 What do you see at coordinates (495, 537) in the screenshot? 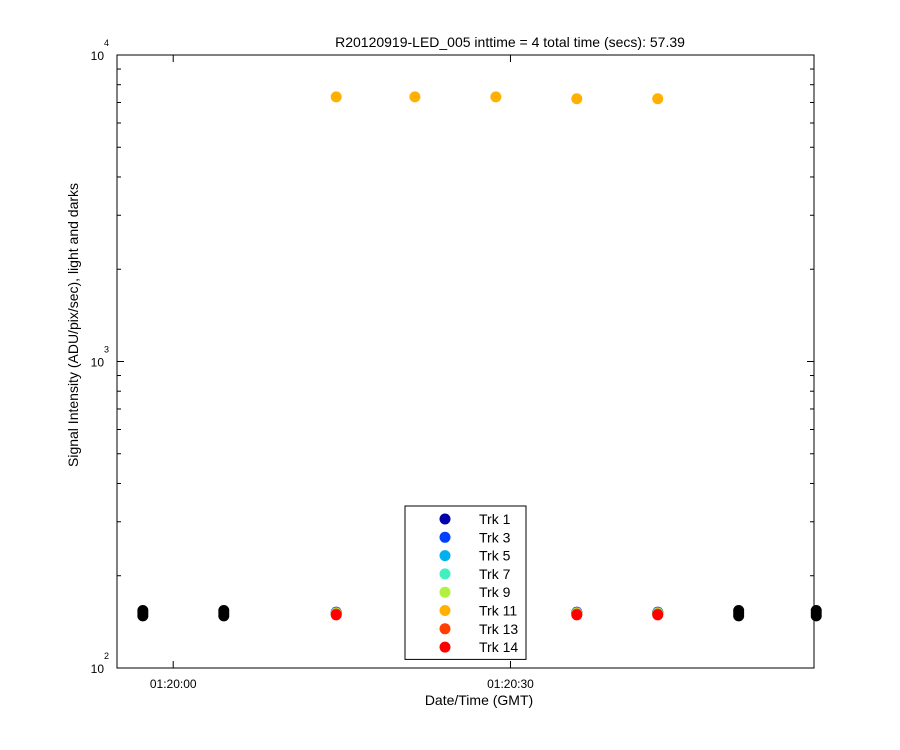
I see `legend-label: Trk 3` at bounding box center [495, 537].